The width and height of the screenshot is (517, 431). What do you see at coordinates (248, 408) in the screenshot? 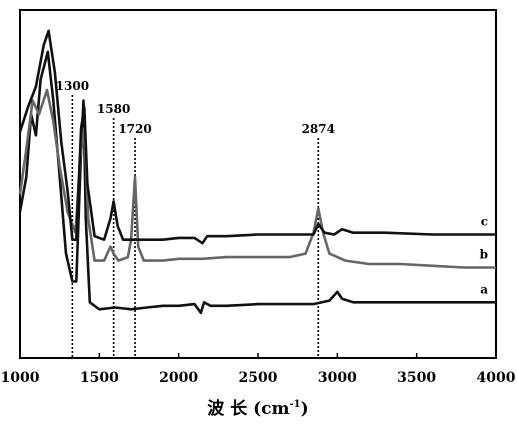
I see `x-axis-label-text: 波 长 (cm` at bounding box center [248, 408].